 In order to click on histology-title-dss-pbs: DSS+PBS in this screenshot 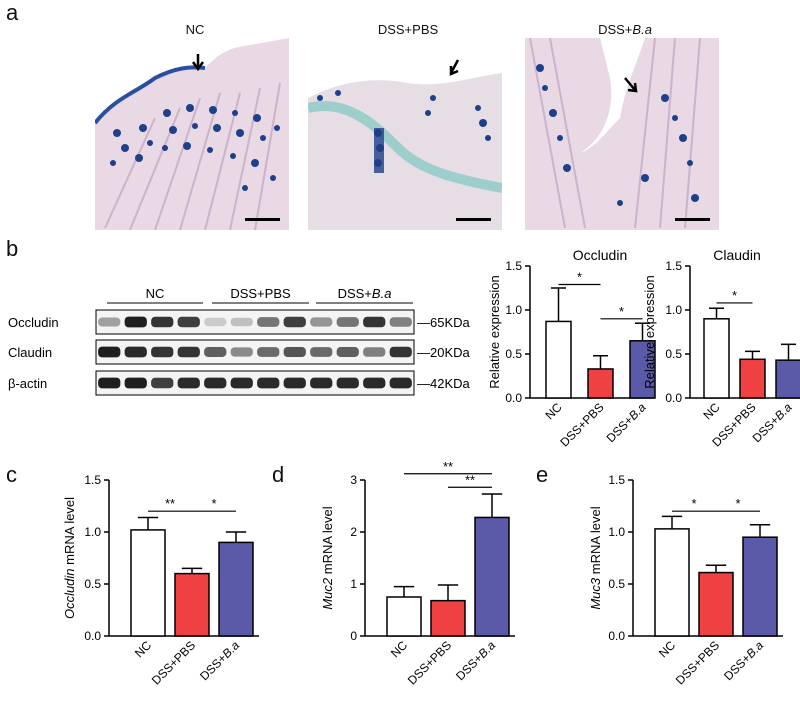, I will do `click(408, 29)`.